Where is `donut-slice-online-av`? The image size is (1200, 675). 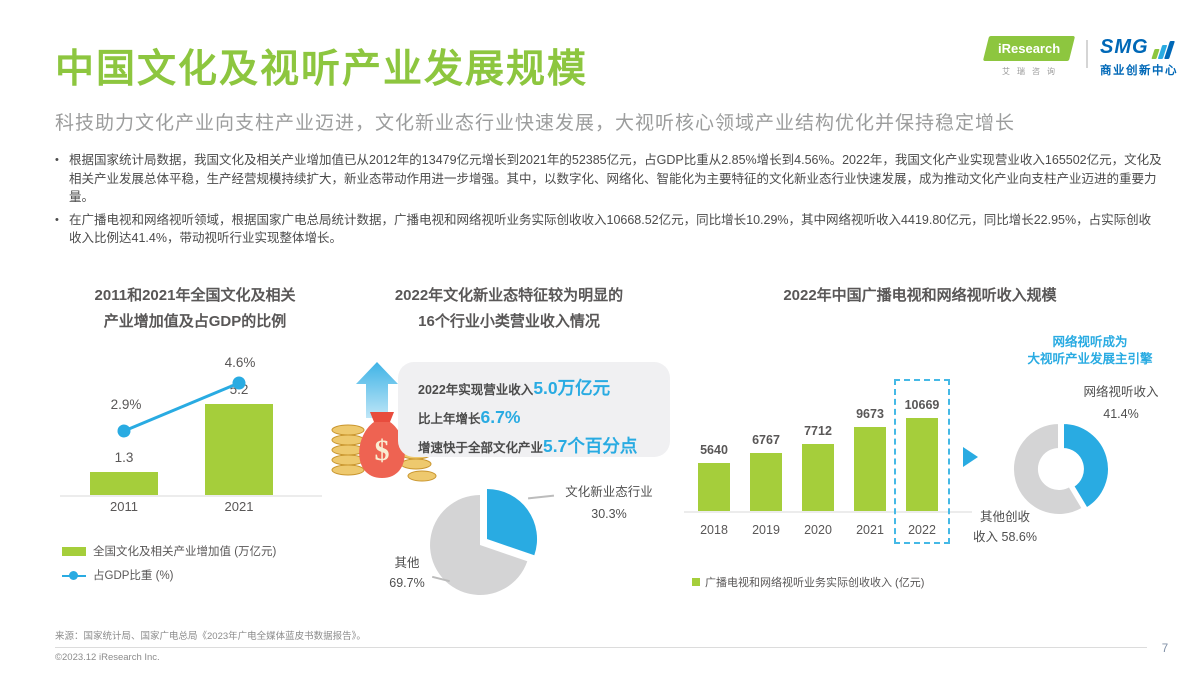
donut-slice-online-av is located at coordinates (1086, 465).